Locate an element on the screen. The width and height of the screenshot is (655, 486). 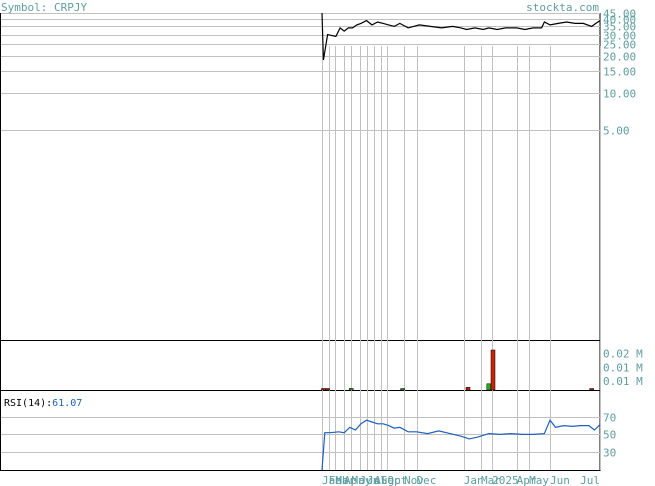
svg-text: RSI(14):61.07 is located at coordinates (43, 403).